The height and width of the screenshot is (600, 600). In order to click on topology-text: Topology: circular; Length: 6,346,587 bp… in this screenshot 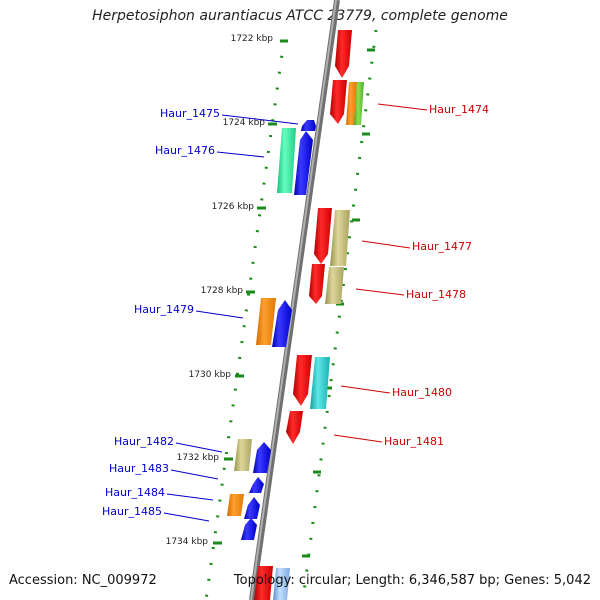, I will do `click(412, 580)`.